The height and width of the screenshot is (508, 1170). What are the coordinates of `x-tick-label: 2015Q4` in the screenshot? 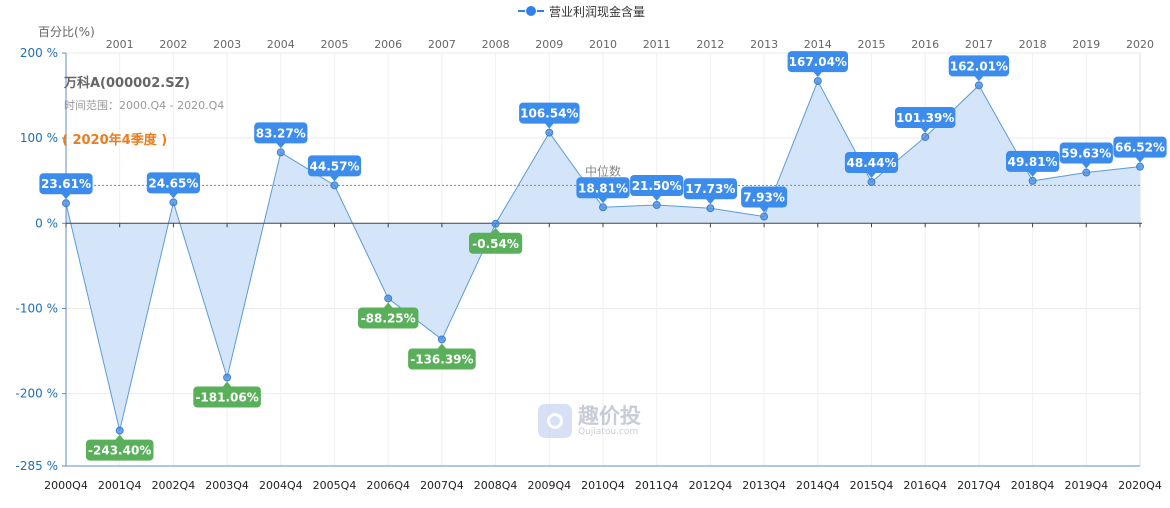 It's located at (872, 485).